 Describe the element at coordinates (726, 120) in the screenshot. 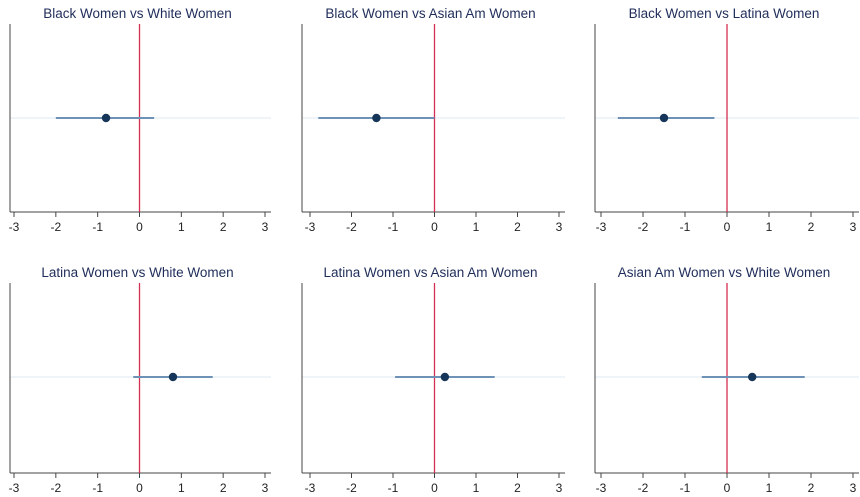

I see `panel-3: Black Women vs Latina Women -3 -2 -1 0 1 2 3` at that location.